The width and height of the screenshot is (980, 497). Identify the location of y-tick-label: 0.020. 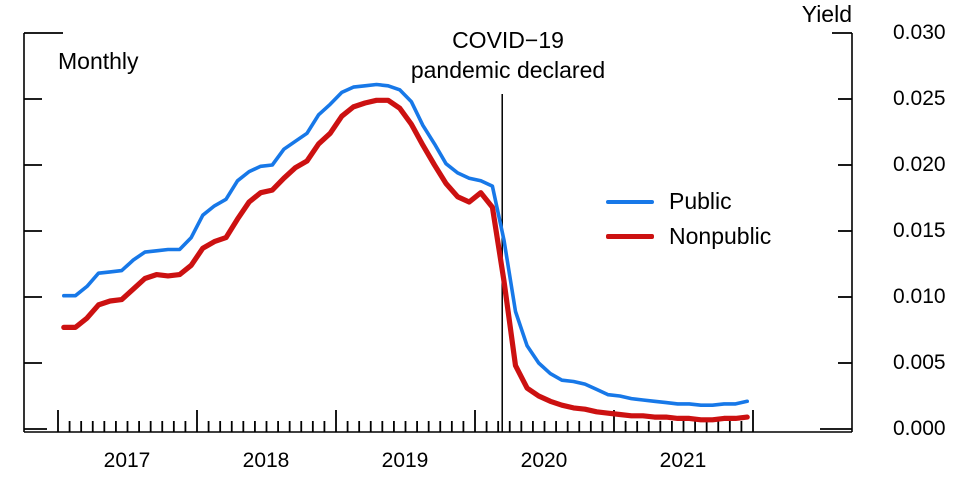
(919, 164).